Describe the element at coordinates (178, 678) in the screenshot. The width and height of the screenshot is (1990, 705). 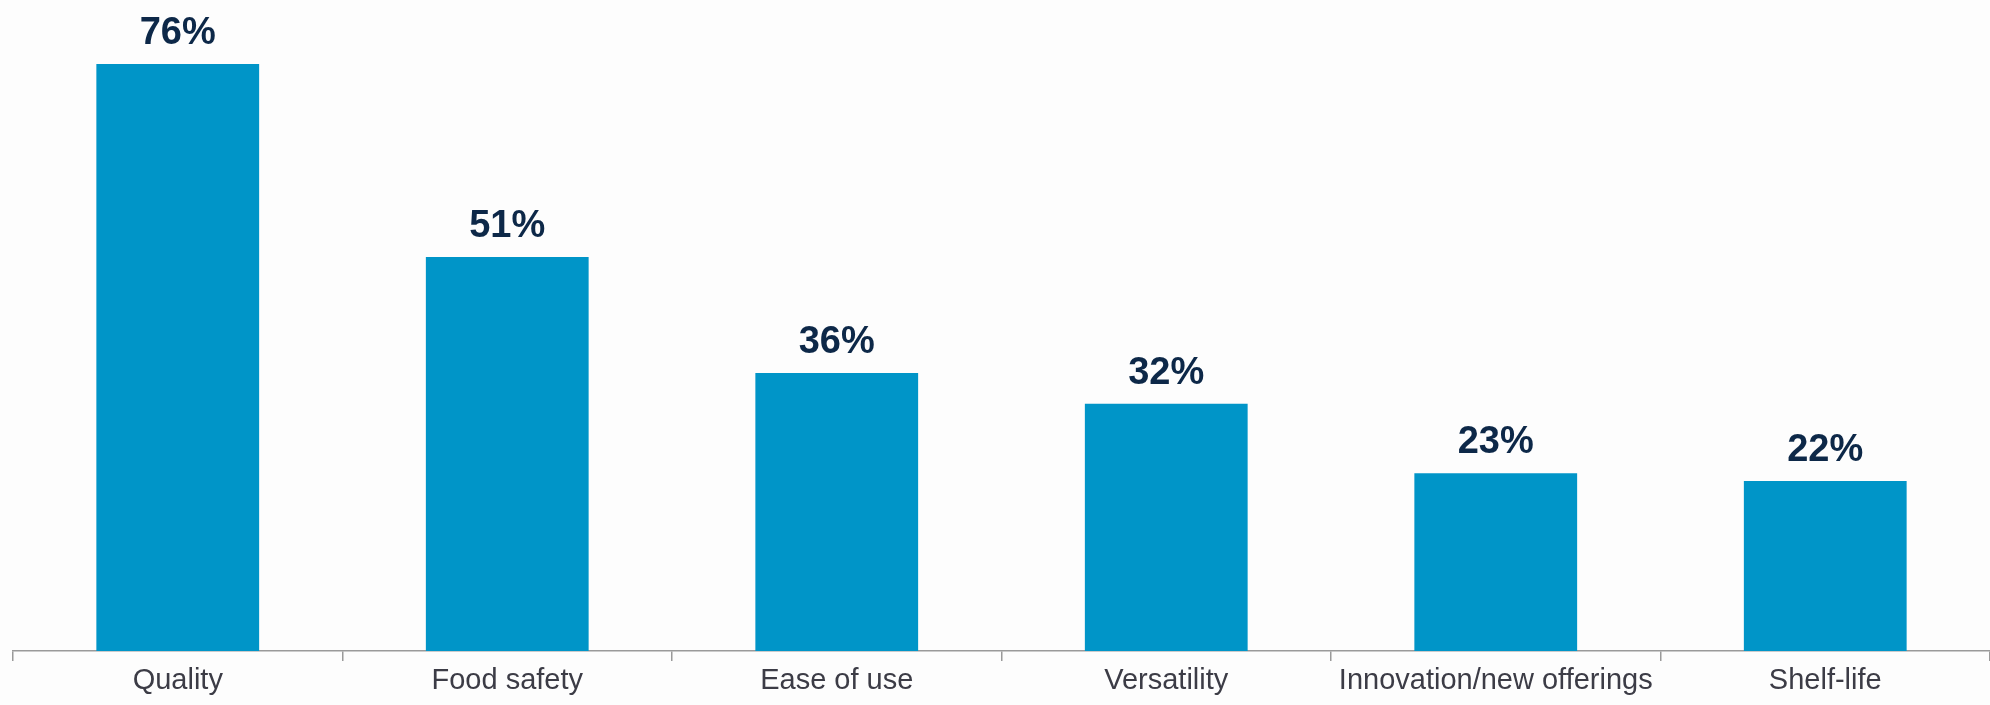
I see `x-tick-label: Quality` at that location.